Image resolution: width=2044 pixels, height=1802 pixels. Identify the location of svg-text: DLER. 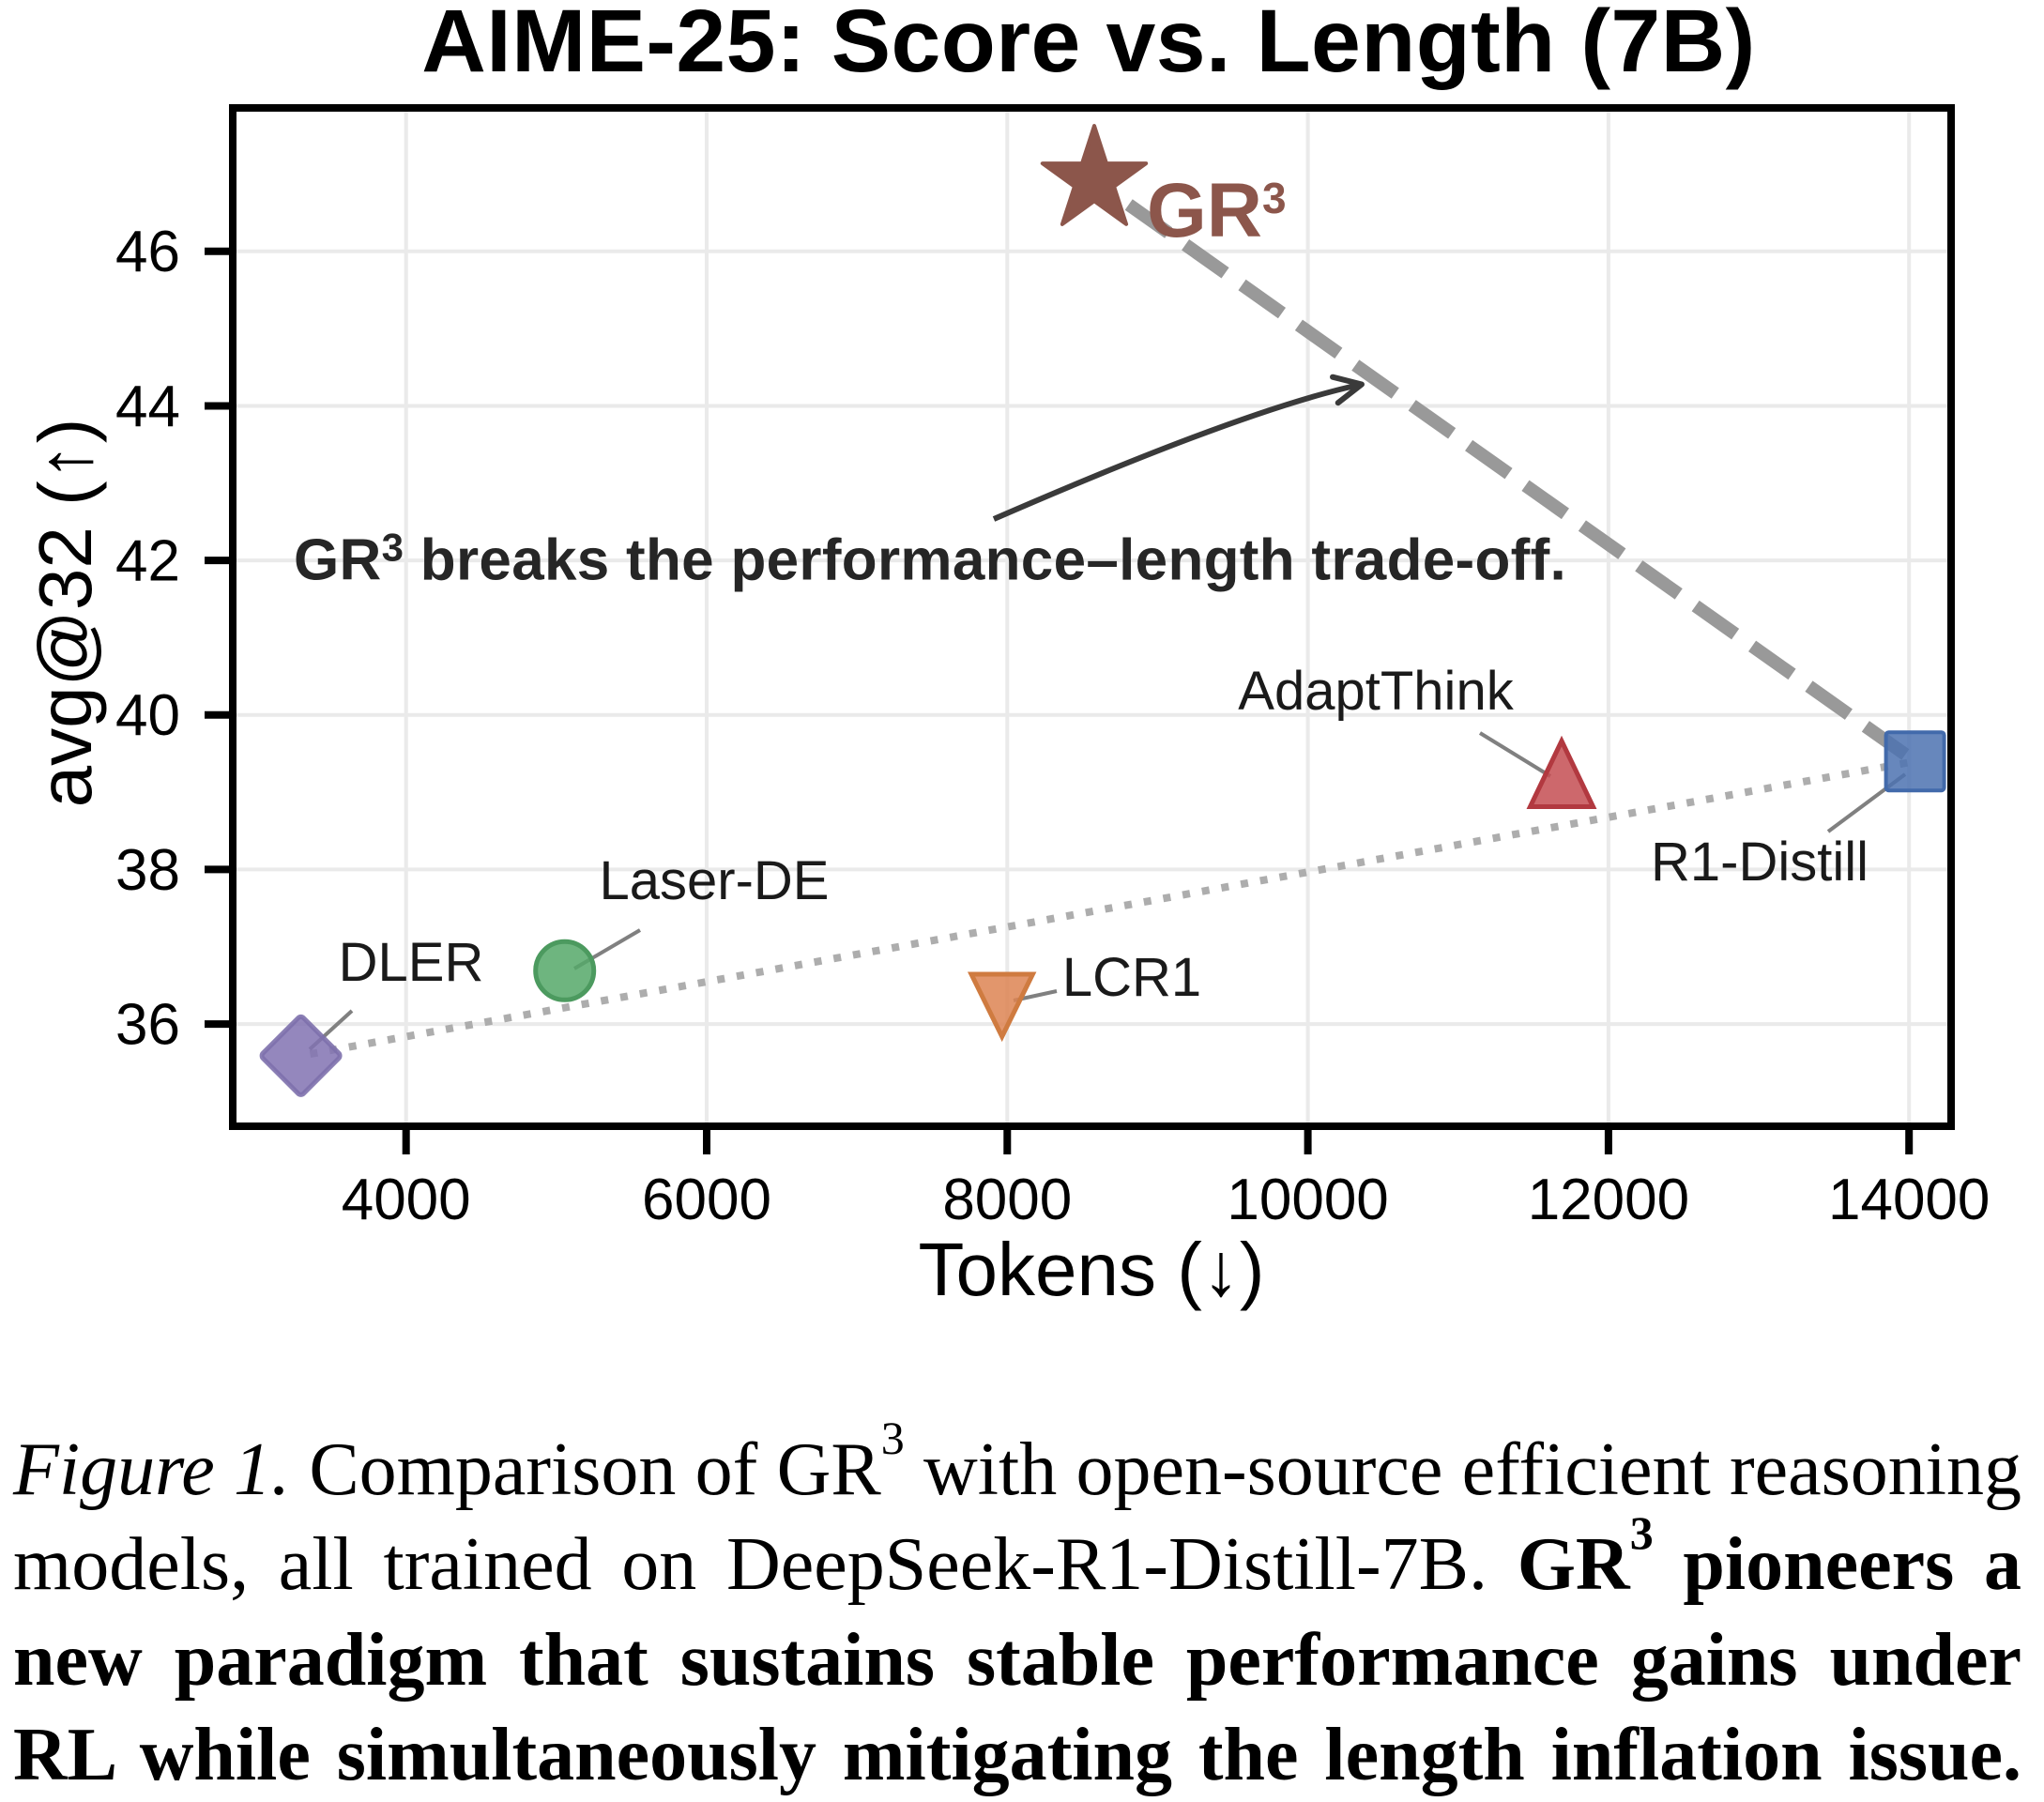
(411, 963).